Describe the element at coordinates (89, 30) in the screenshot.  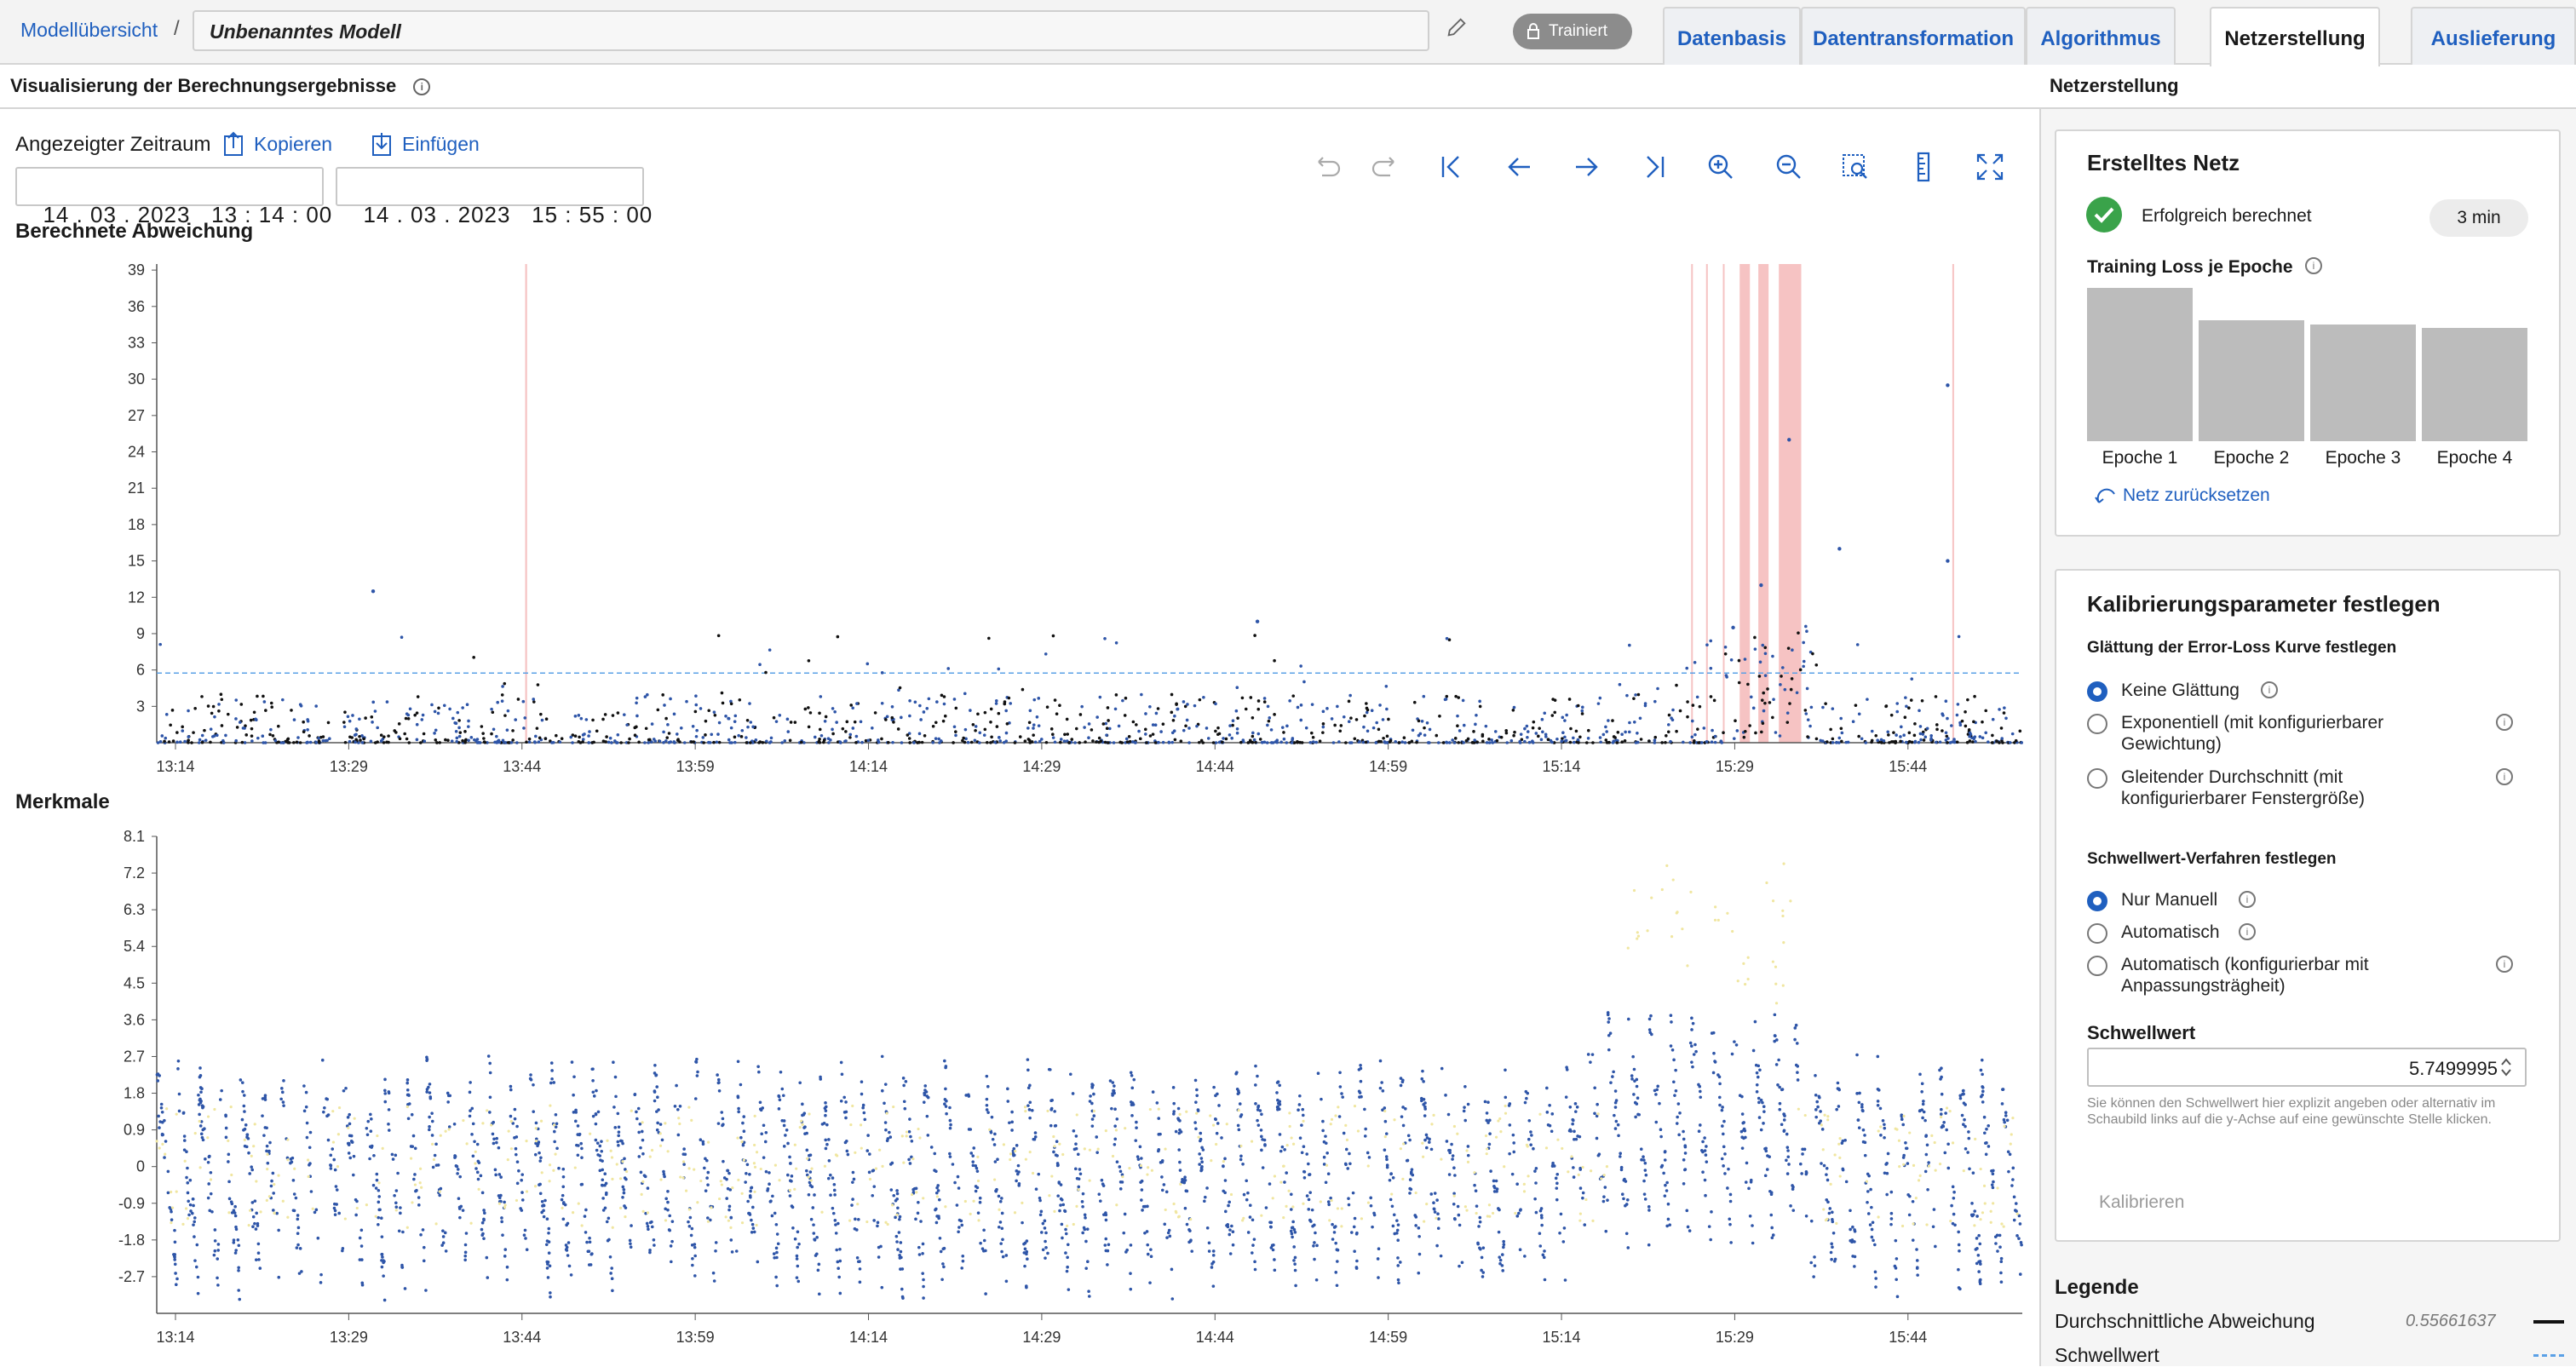
I see `breadcrumb-model-overview: Modellübersicht` at that location.